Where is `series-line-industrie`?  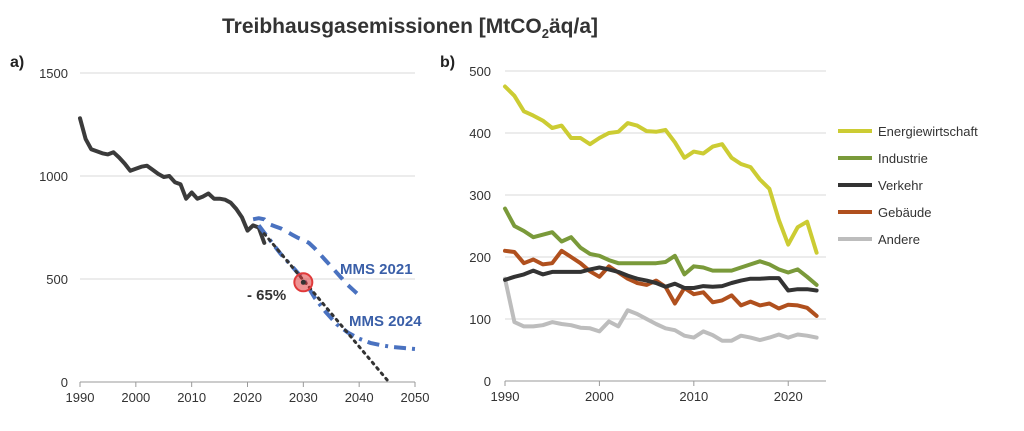
series-line-industrie is located at coordinates (661, 246).